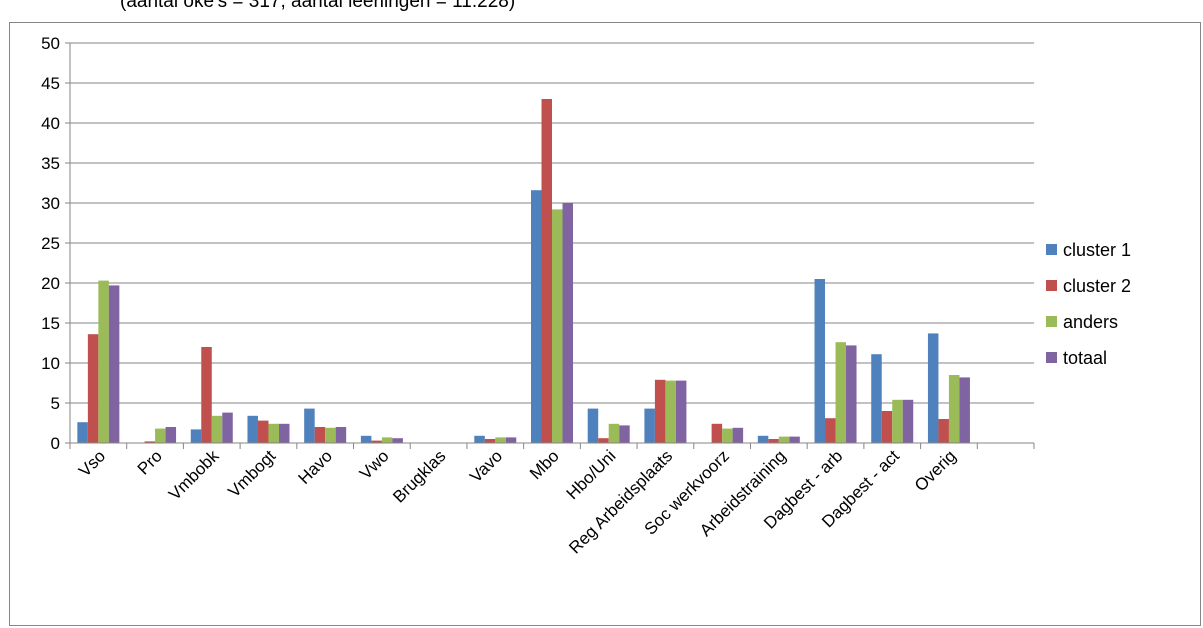 Image resolution: width=1203 pixels, height=628 pixels. I want to click on x-tick-label: Vavo, so click(486, 466).